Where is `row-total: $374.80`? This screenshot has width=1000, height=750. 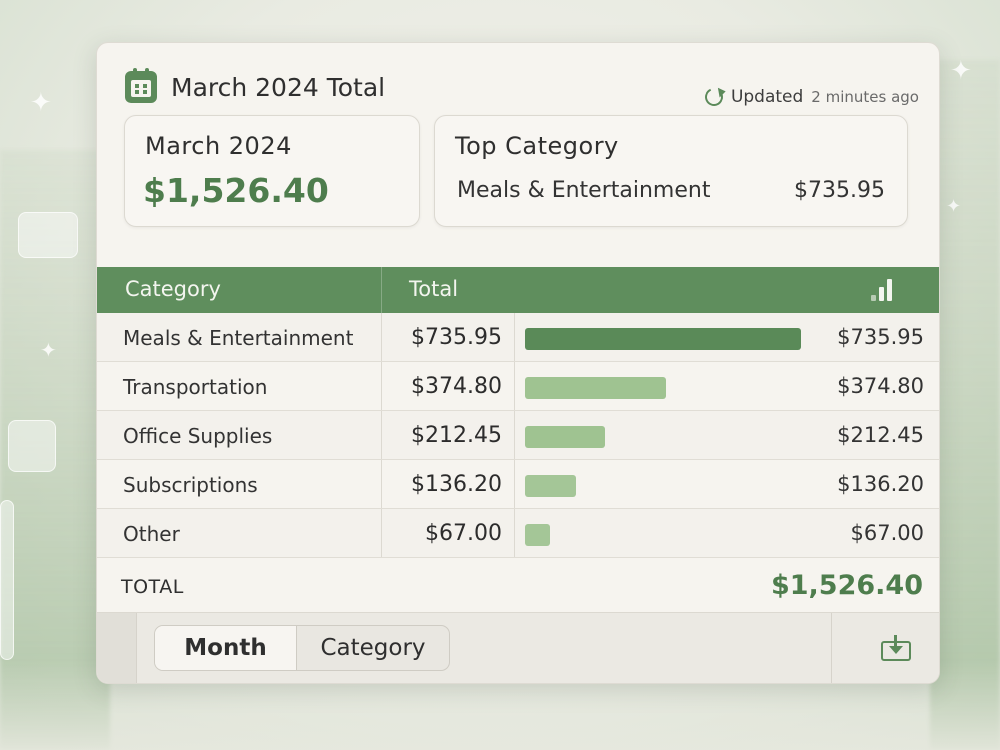
row-total: $374.80 is located at coordinates (456, 386).